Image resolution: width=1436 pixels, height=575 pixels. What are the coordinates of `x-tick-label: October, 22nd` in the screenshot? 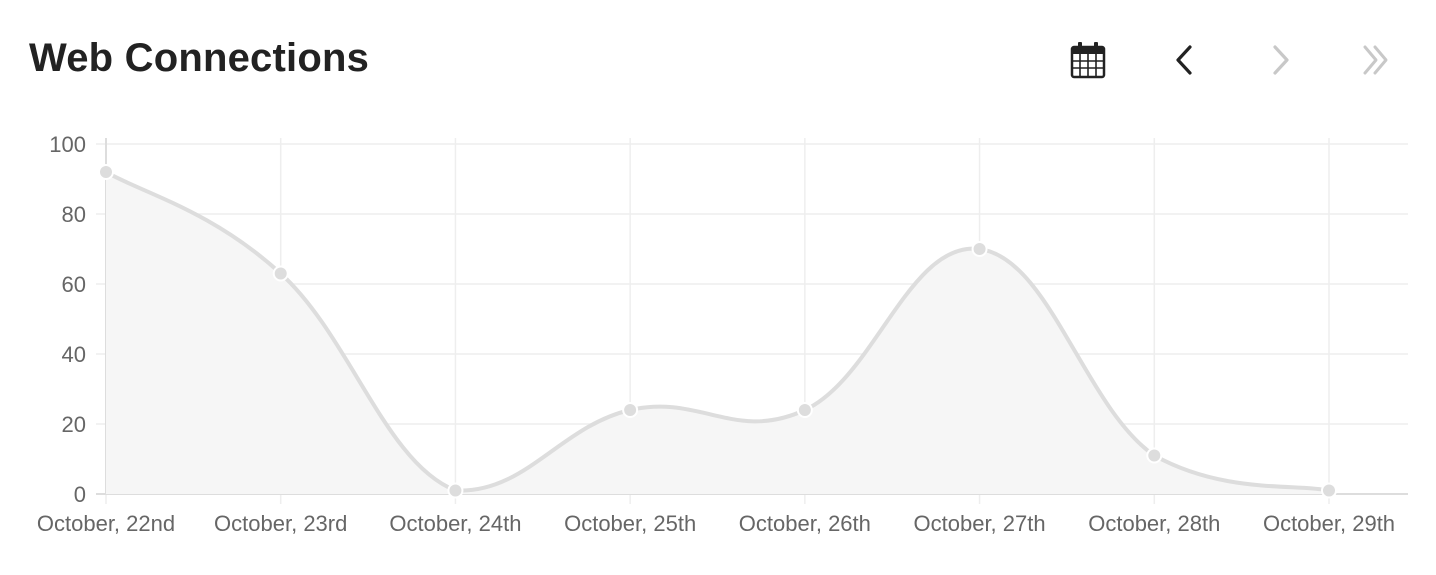 It's located at (106, 523).